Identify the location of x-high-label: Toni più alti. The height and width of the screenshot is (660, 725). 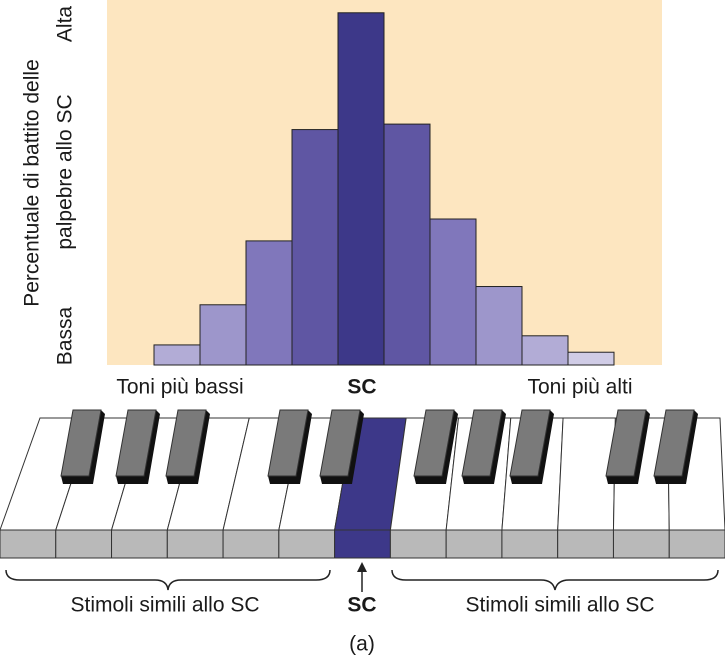
(579, 387).